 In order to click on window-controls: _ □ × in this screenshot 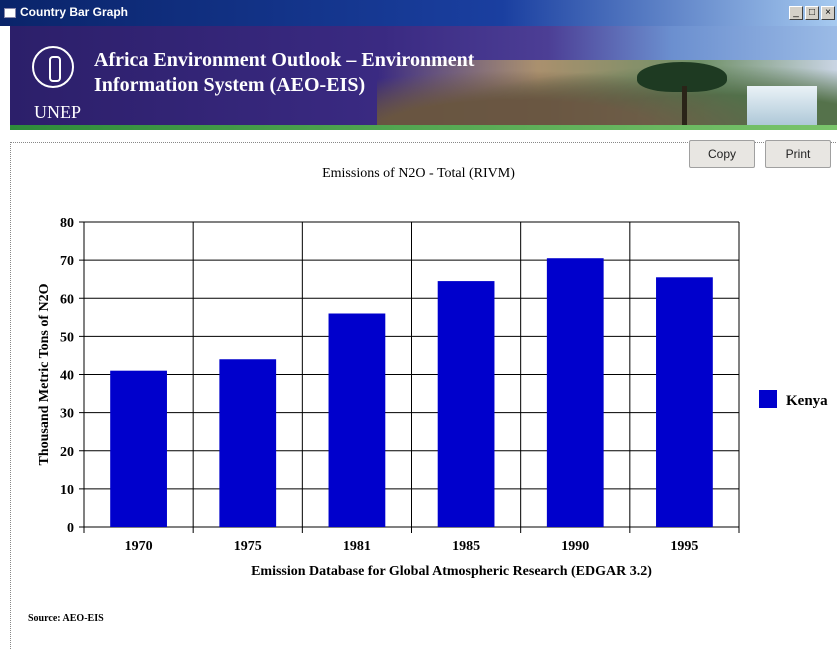, I will do `click(812, 13)`.